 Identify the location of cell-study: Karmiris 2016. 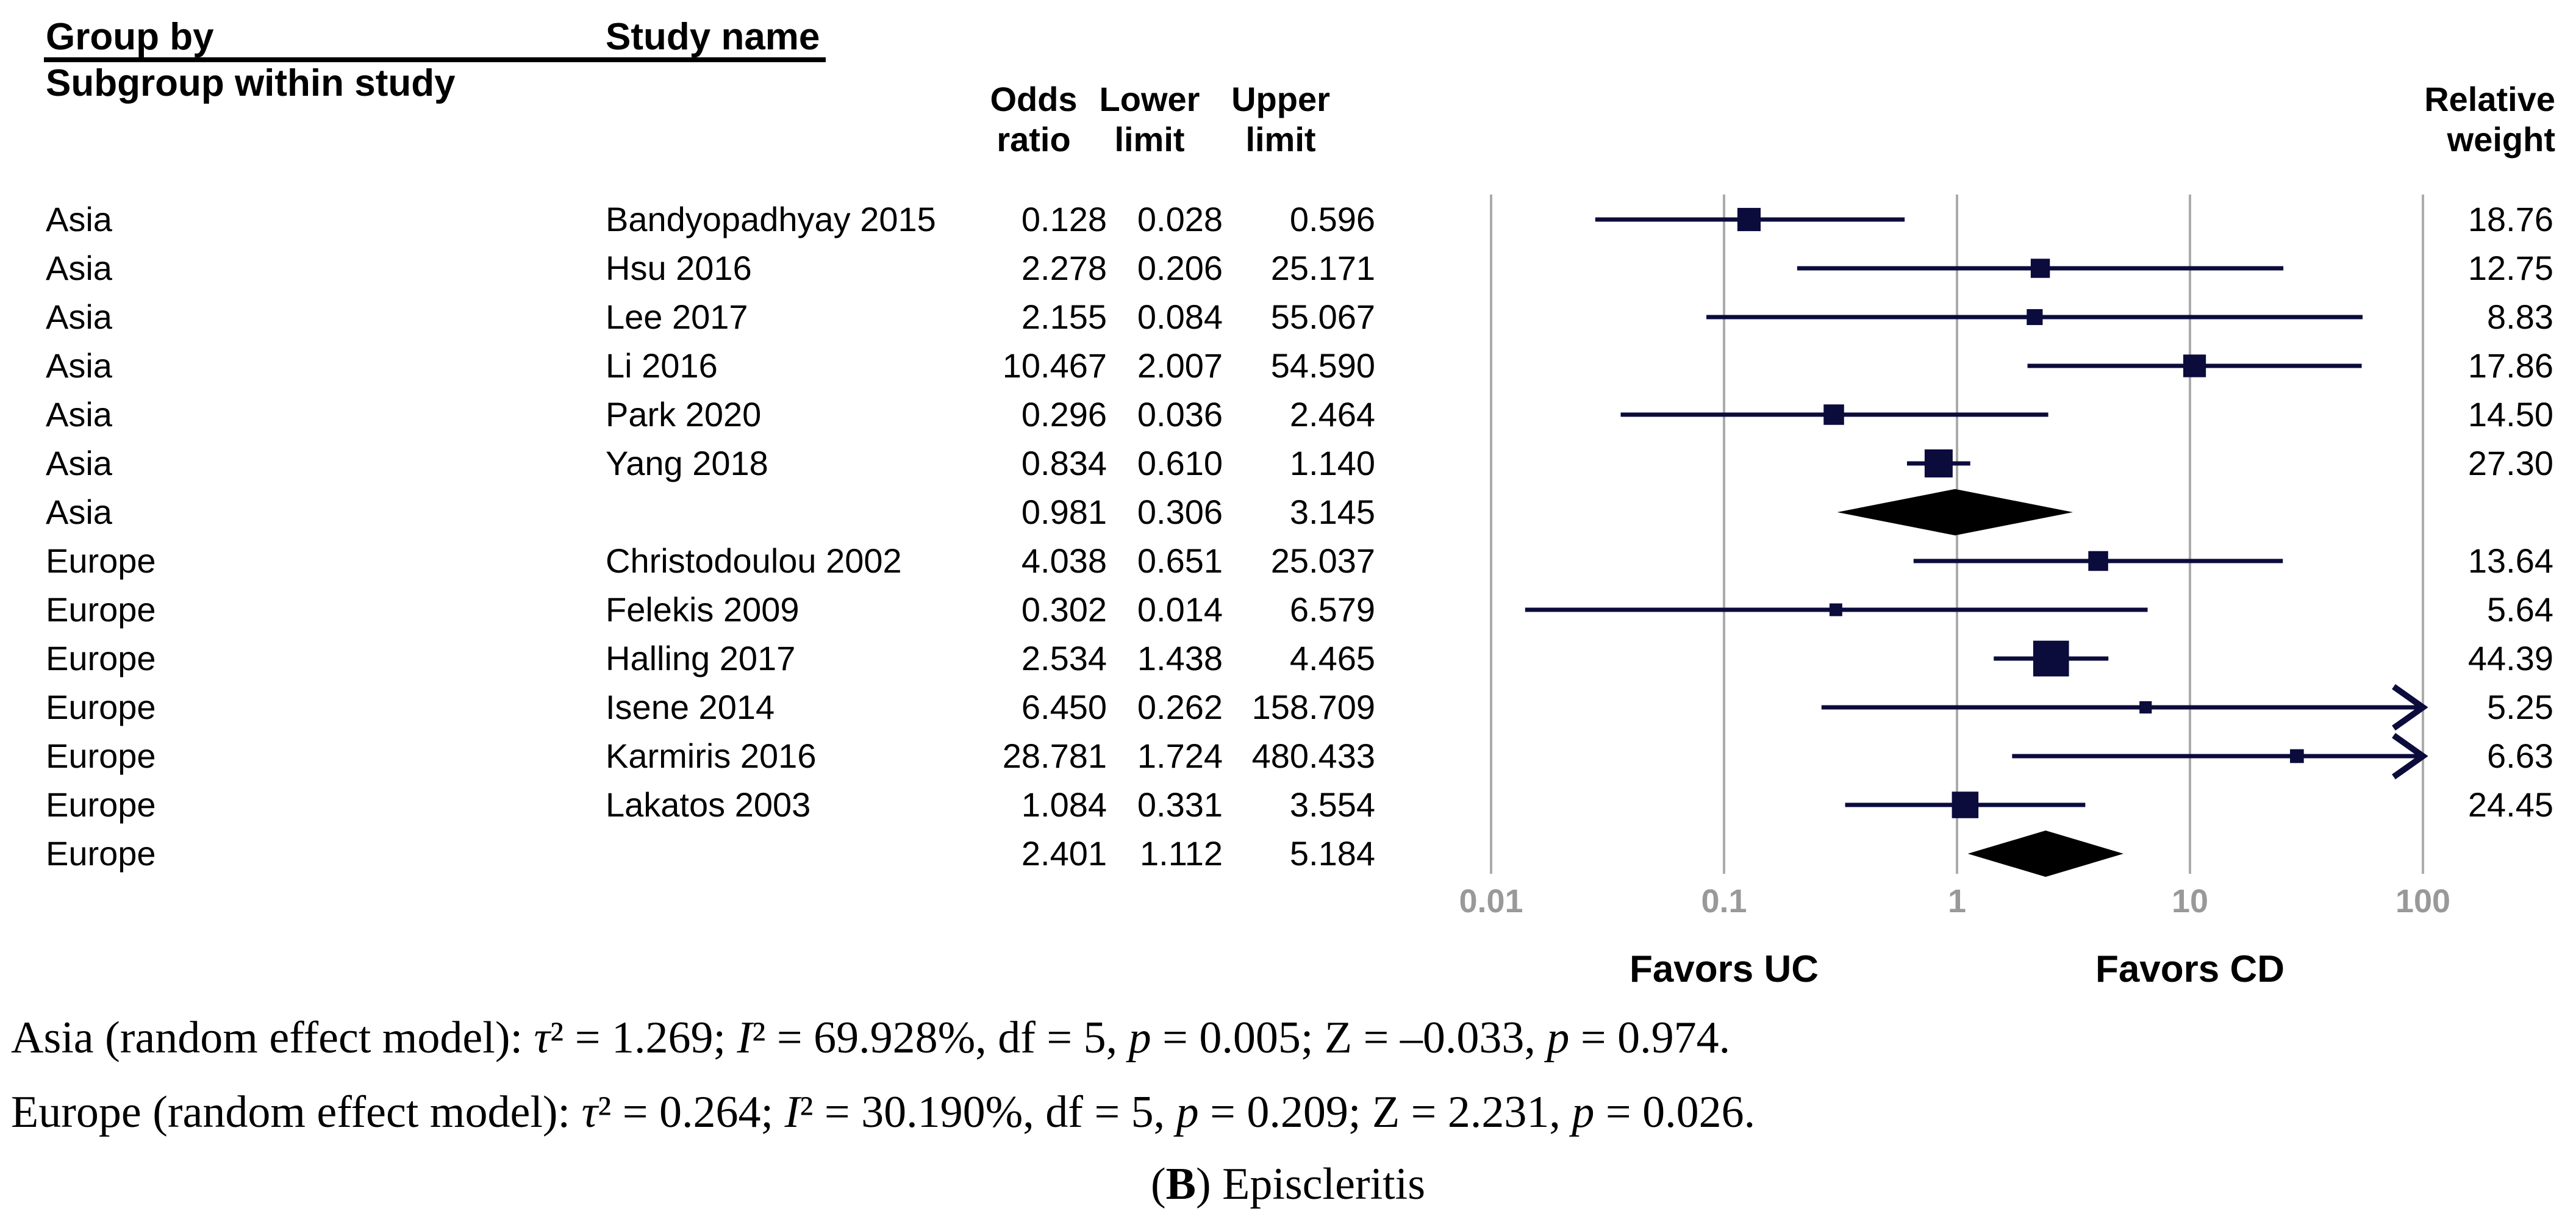
(711, 756).